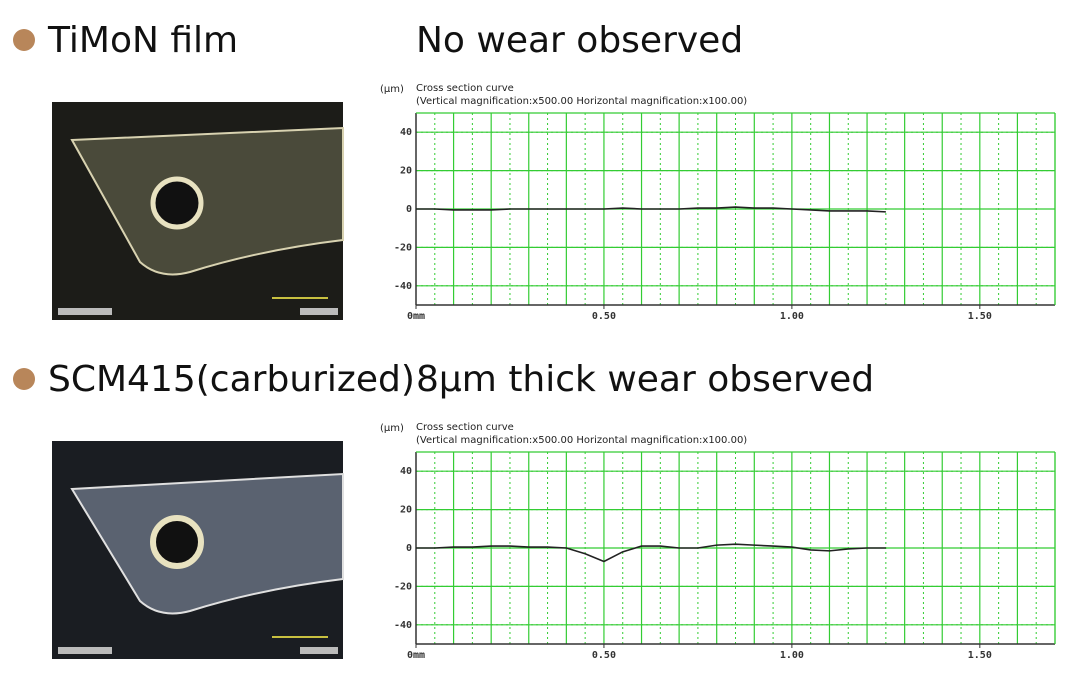 This screenshot has width=1076, height=683. What do you see at coordinates (579, 40) in the screenshot?
I see `heading: No wear observed` at bounding box center [579, 40].